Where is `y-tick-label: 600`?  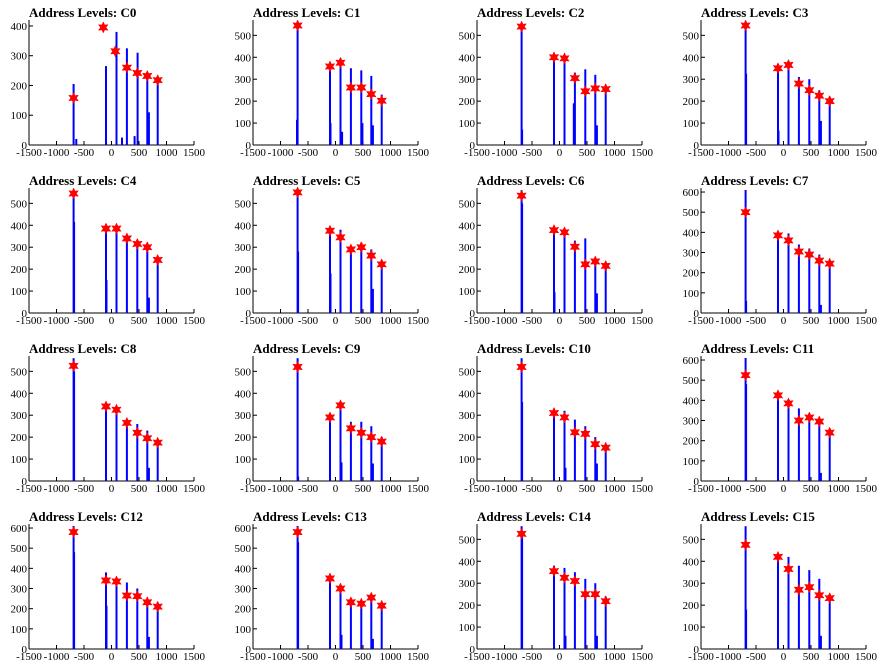
y-tick-label: 600 is located at coordinates (19, 529).